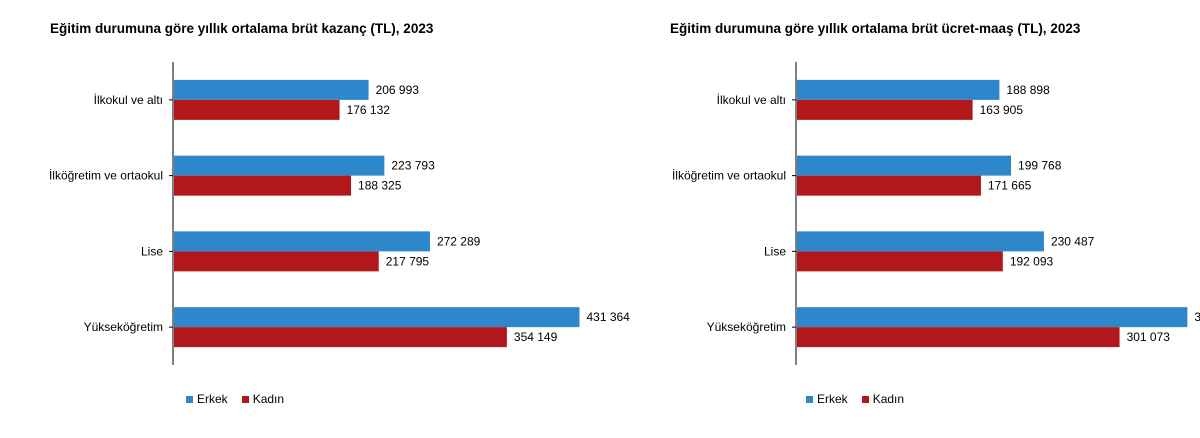 Image resolution: width=1200 pixels, height=438 pixels. What do you see at coordinates (536, 337) in the screenshot?
I see `data-label-kadin: 354 149` at bounding box center [536, 337].